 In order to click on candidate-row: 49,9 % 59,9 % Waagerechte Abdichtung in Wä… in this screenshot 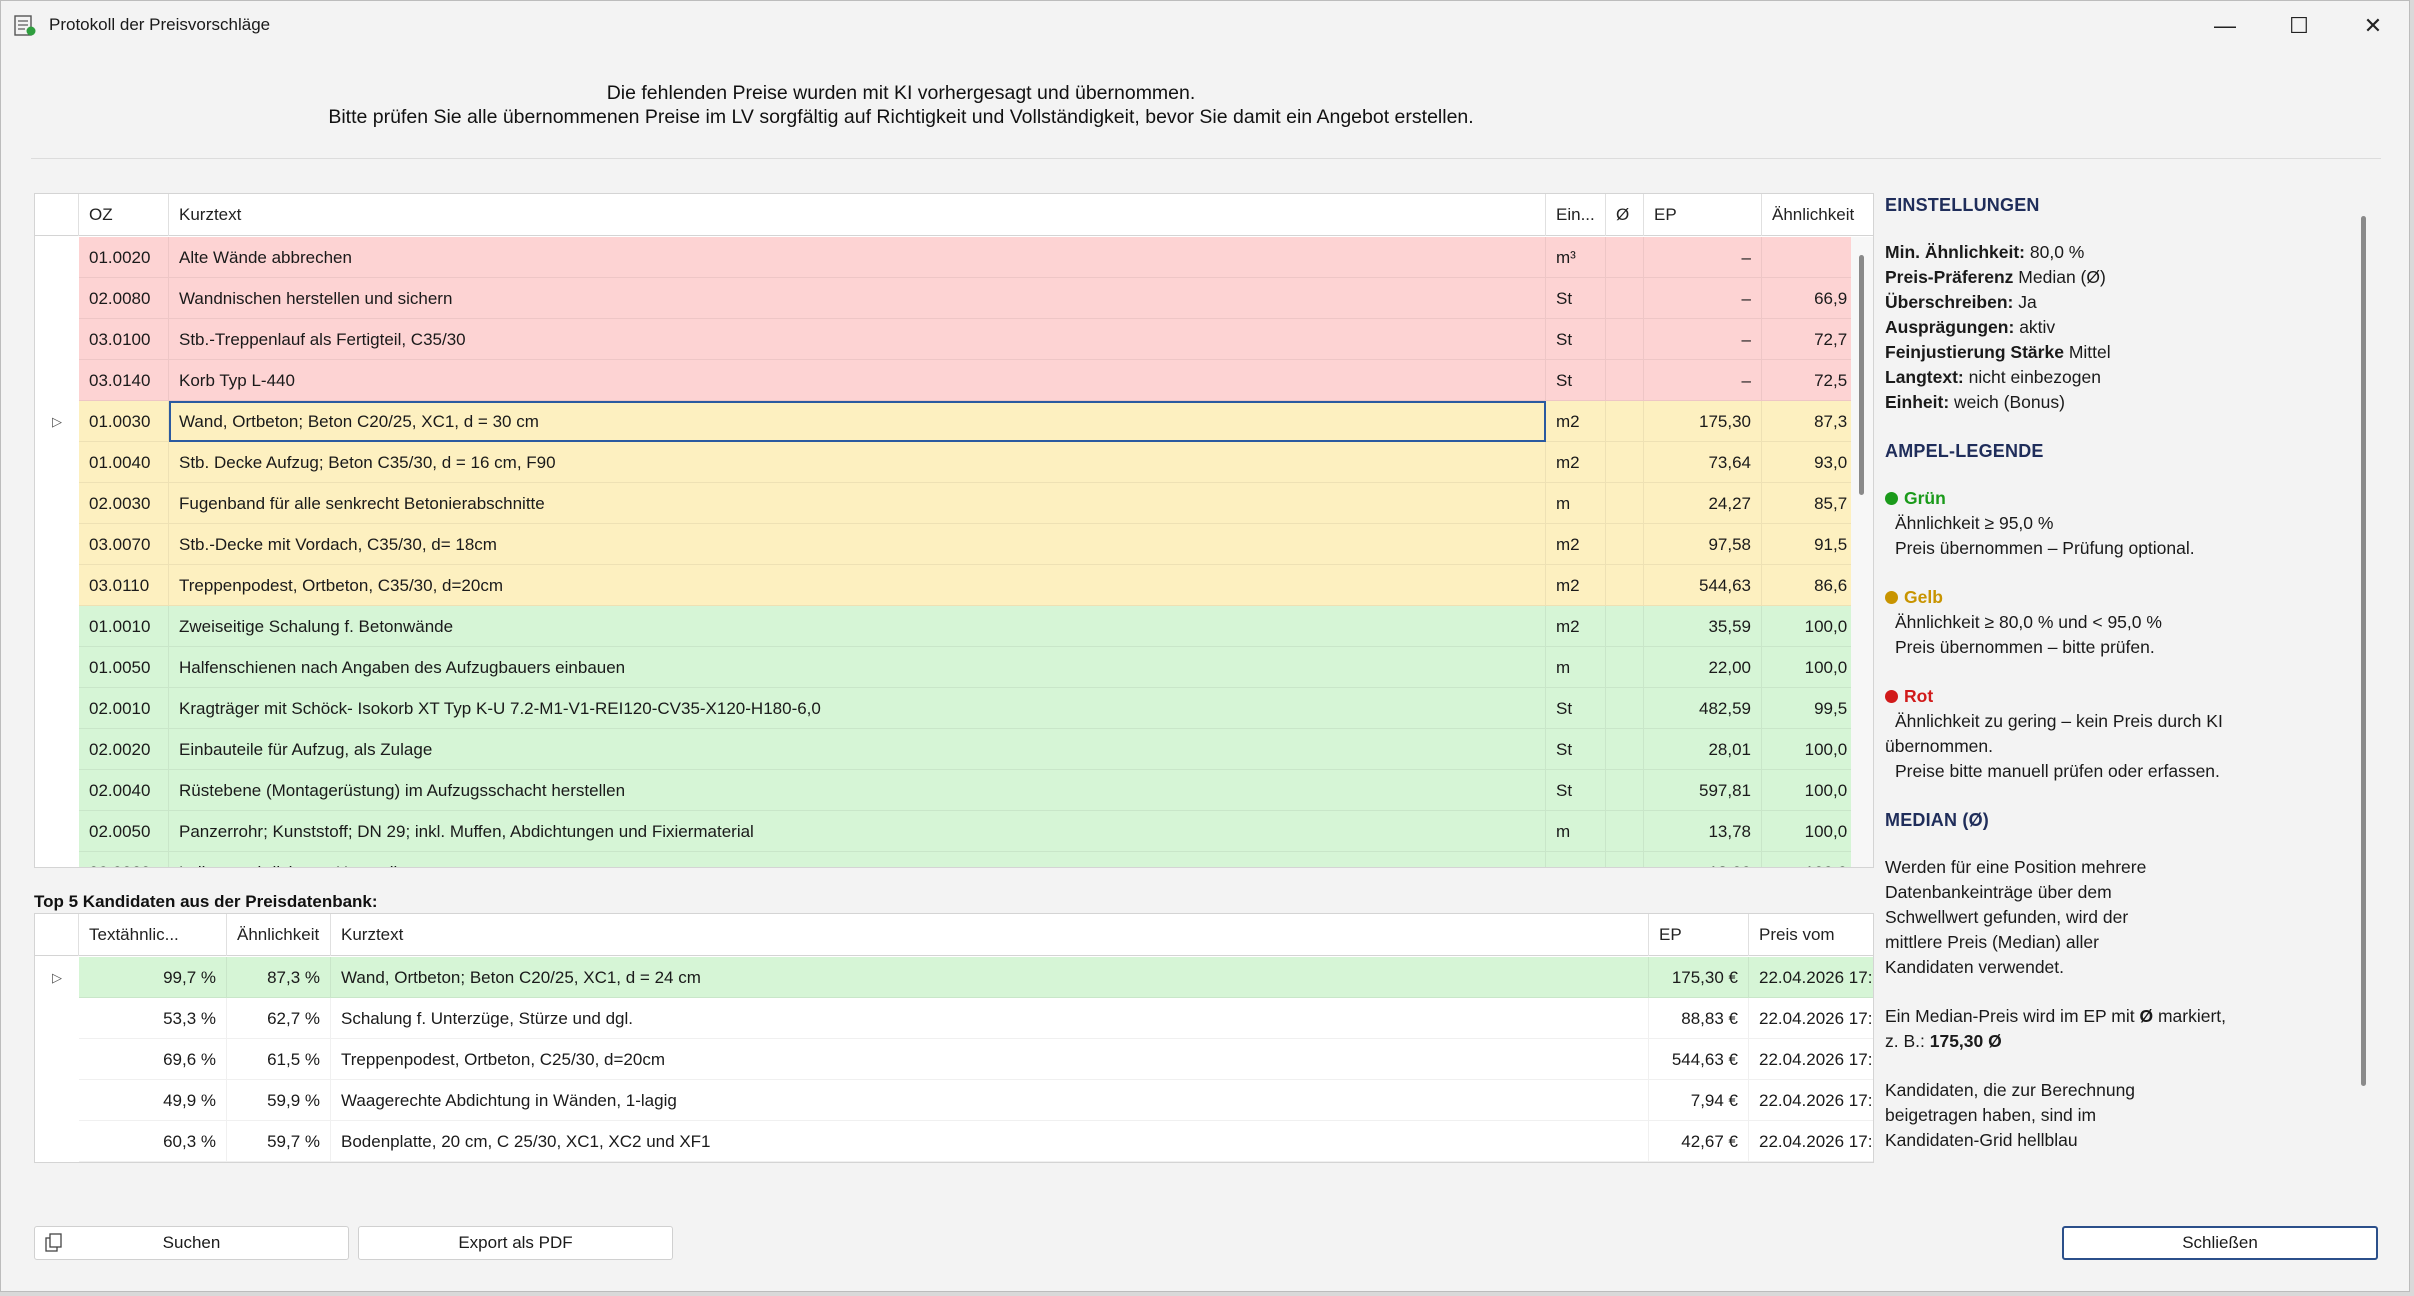, I will do `click(954, 1100)`.